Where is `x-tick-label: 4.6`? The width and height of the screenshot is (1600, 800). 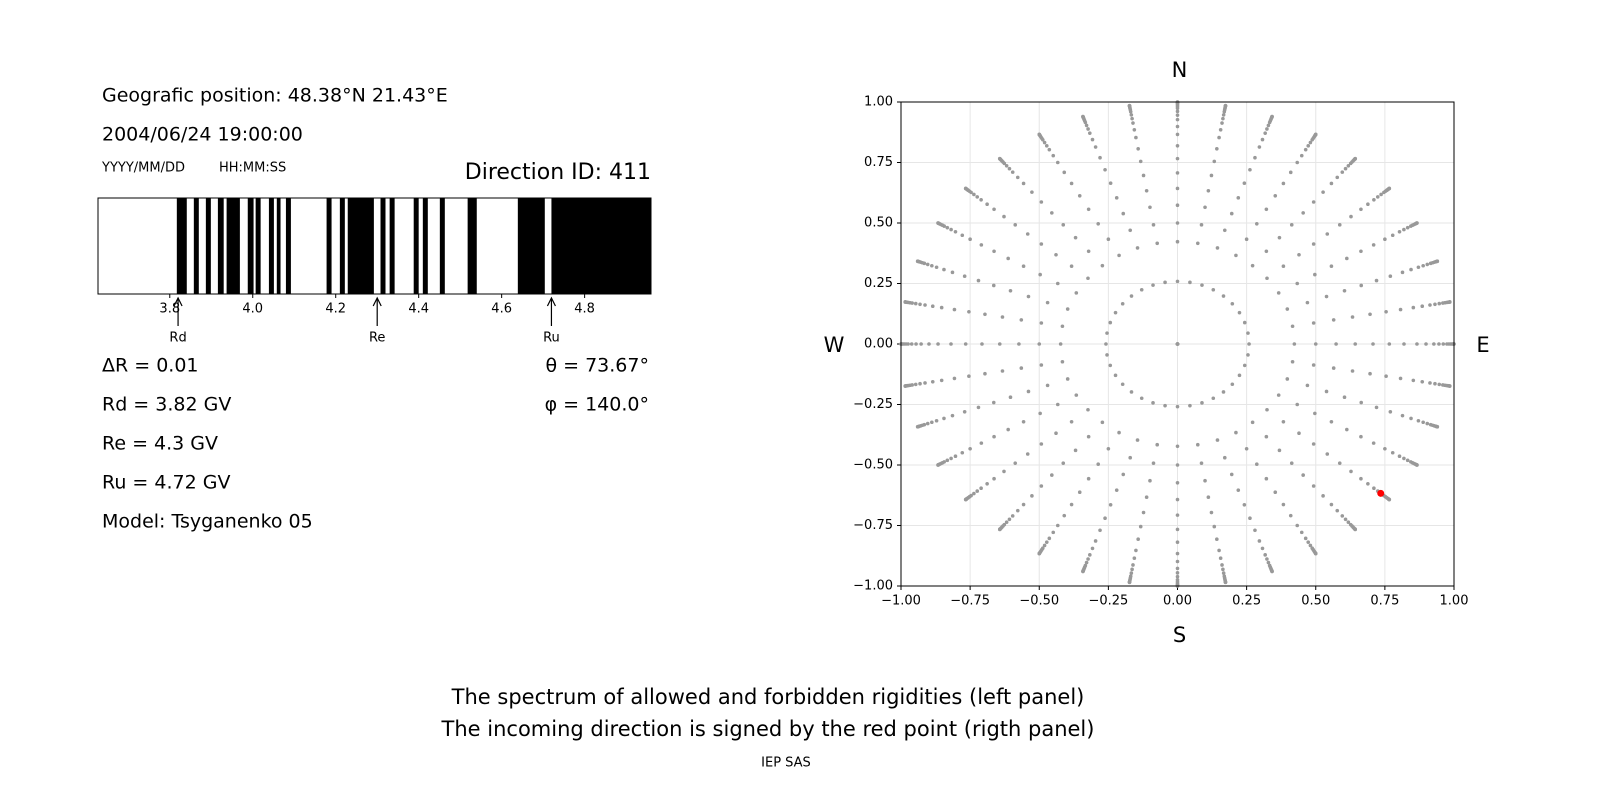 x-tick-label: 4.6 is located at coordinates (501, 309).